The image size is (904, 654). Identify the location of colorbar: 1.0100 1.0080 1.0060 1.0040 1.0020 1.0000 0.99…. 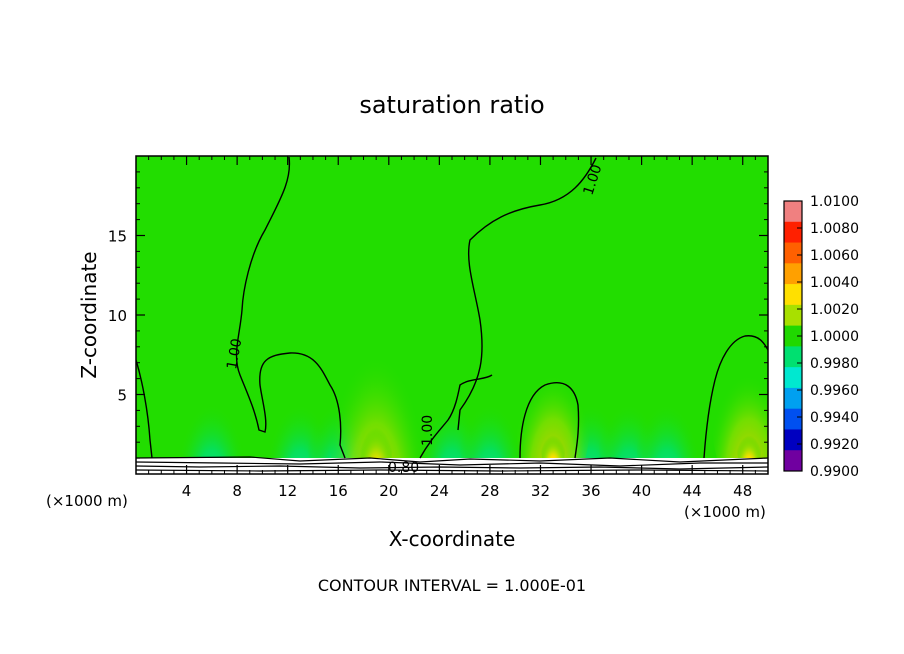
(821, 337).